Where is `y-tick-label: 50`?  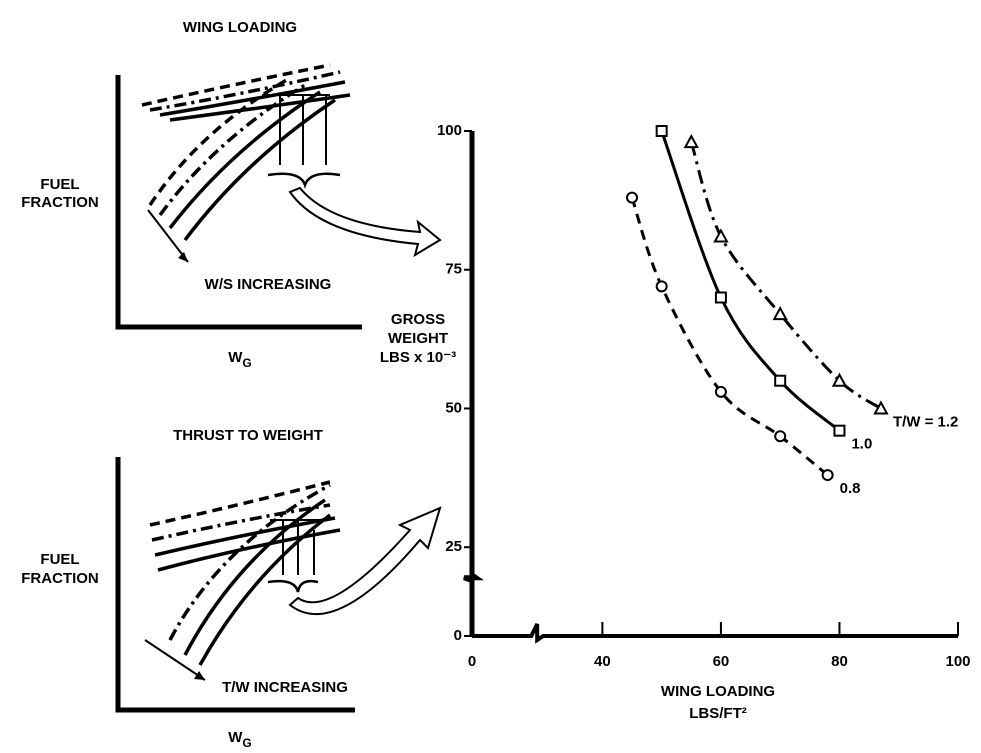
y-tick-label: 50 is located at coordinates (453, 407).